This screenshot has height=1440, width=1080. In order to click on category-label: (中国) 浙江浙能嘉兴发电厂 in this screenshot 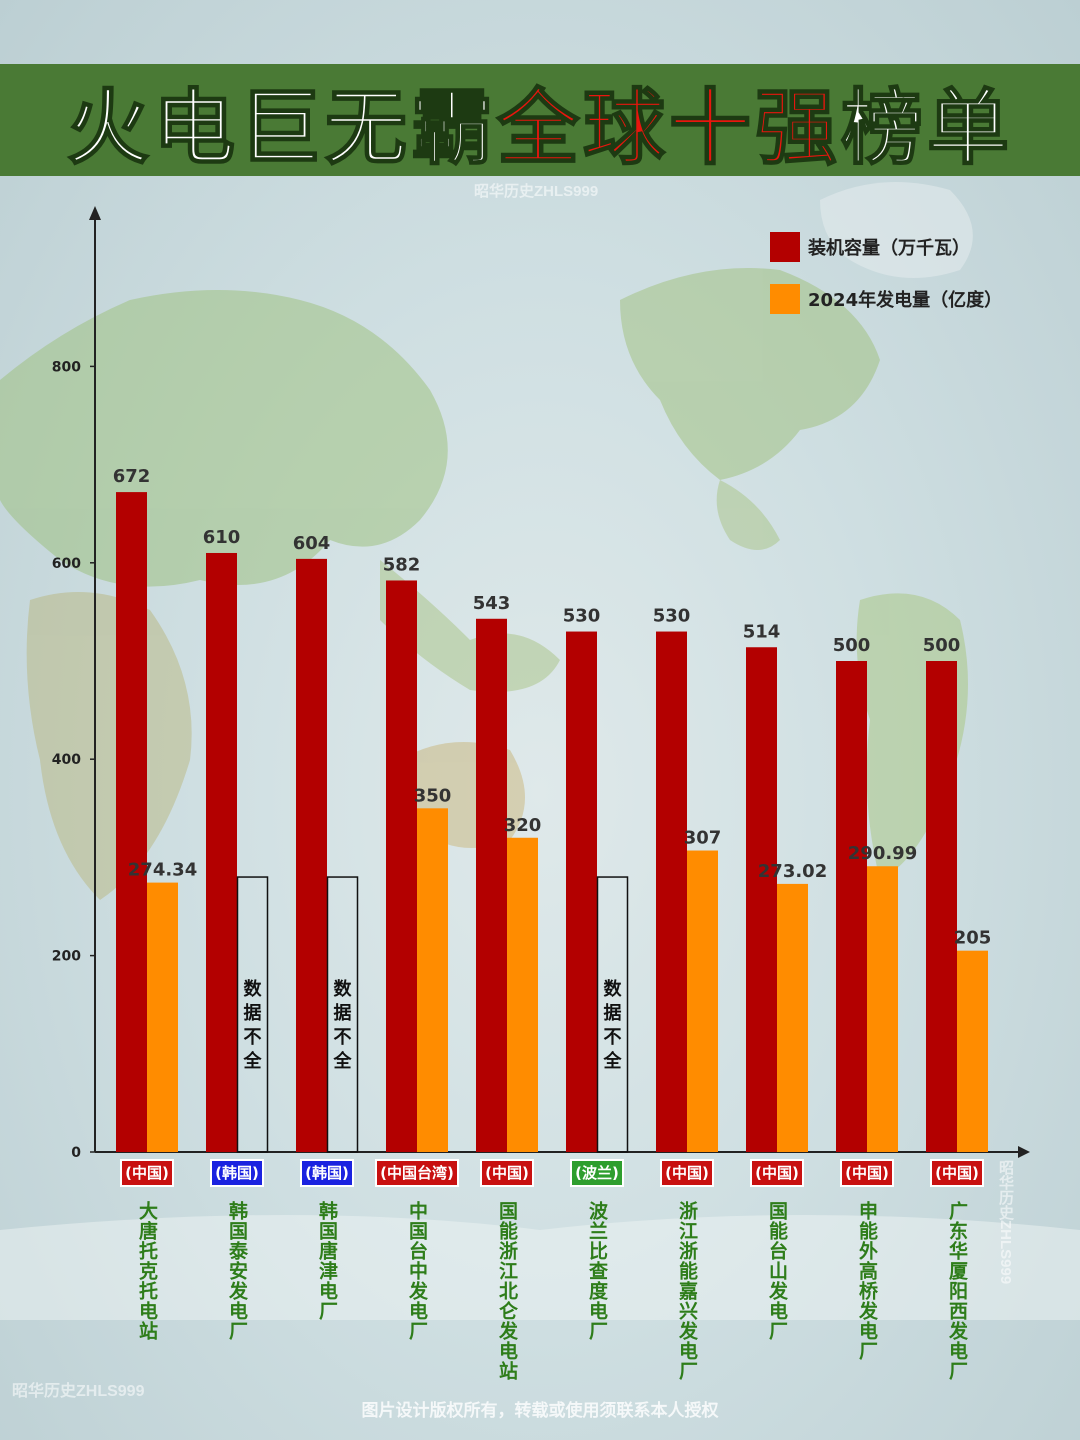, I will do `click(687, 1270)`.